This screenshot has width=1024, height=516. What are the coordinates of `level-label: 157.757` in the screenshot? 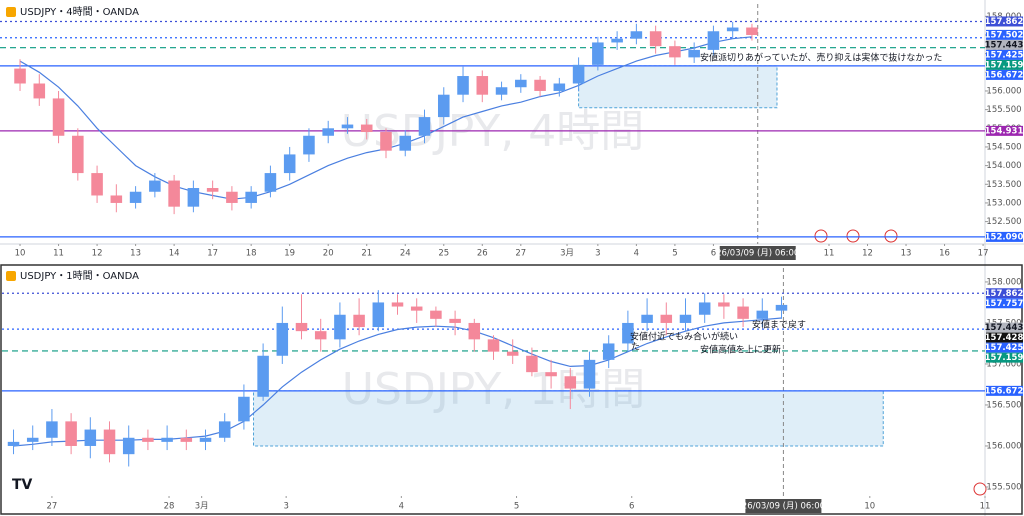 It's located at (1004, 304).